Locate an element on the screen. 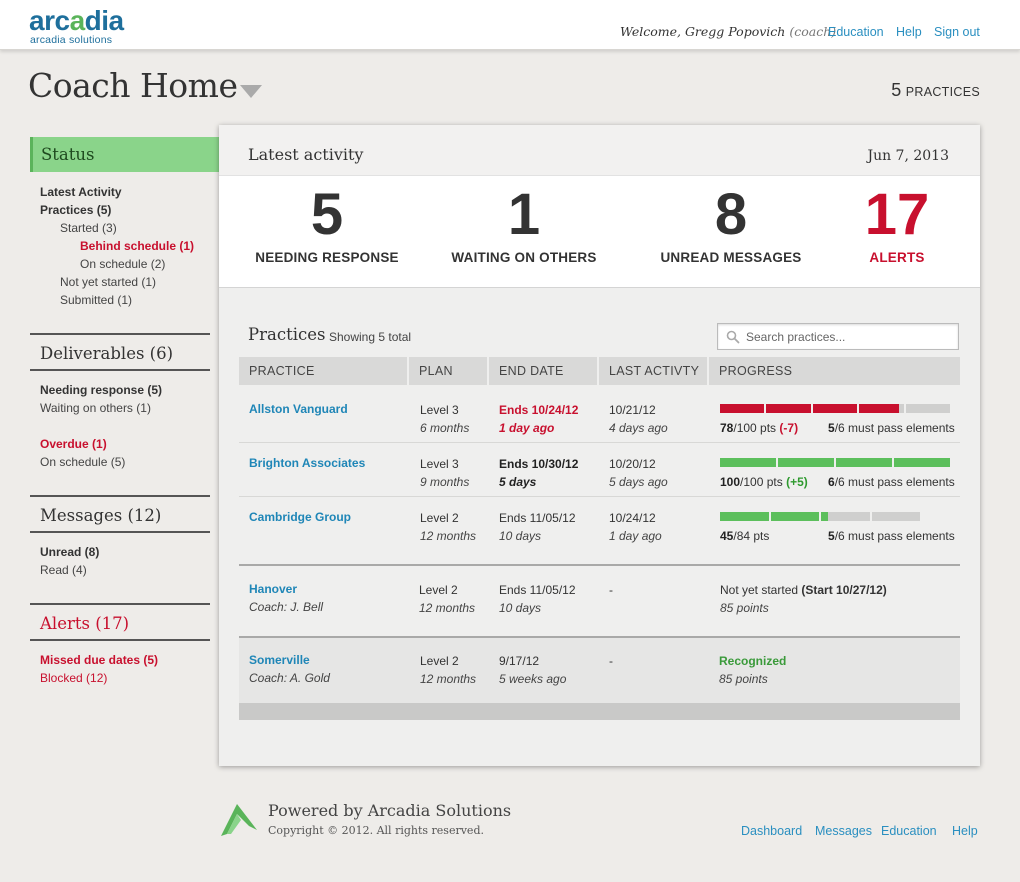 This screenshot has width=1020, height=882. stat-label: ALERTS is located at coordinates (897, 257).